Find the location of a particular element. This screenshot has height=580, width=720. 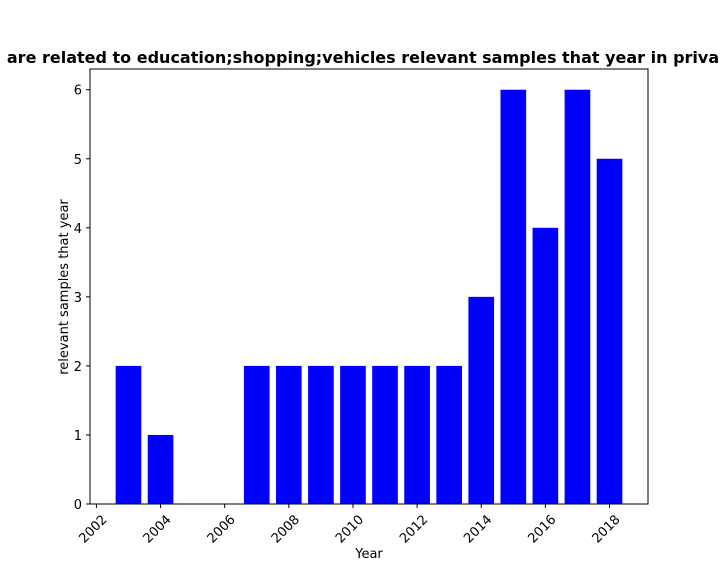

bar-2008 is located at coordinates (289, 434).